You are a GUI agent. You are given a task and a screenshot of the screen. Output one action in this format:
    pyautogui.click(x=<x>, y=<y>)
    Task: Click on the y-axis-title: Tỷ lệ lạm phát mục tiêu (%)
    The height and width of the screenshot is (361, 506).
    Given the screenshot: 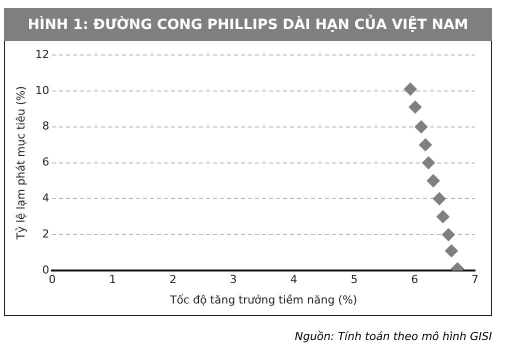 What is the action you would take?
    pyautogui.click(x=21, y=163)
    